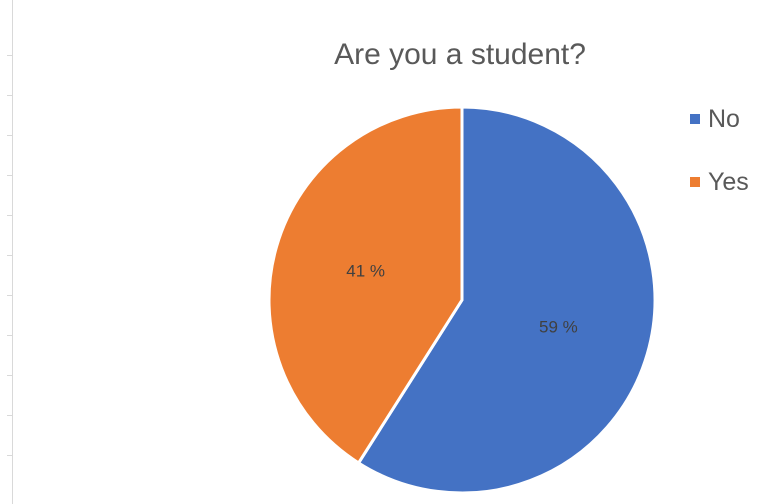  Describe the element at coordinates (695, 119) in the screenshot. I see `legend-swatch-no` at that location.